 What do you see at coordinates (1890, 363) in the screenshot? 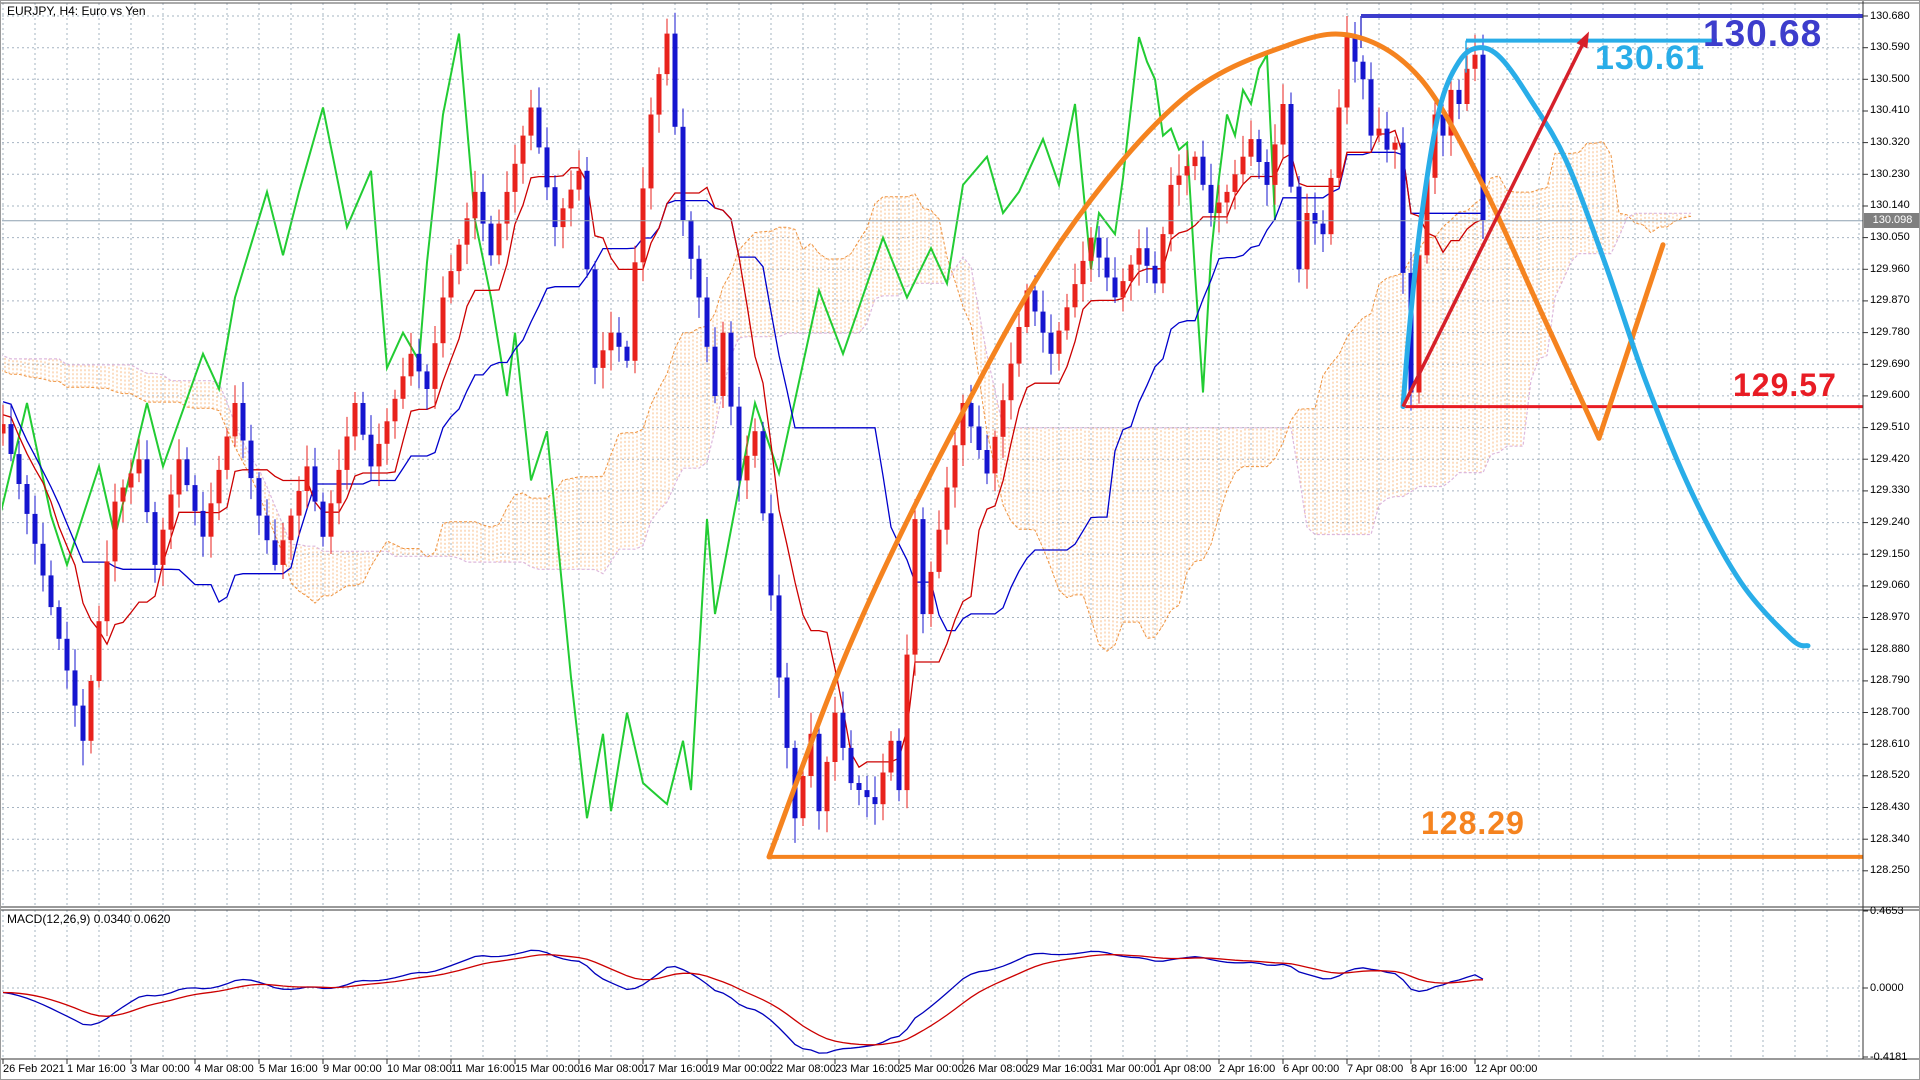
I see `price-axis-tick: 129.690` at bounding box center [1890, 363].